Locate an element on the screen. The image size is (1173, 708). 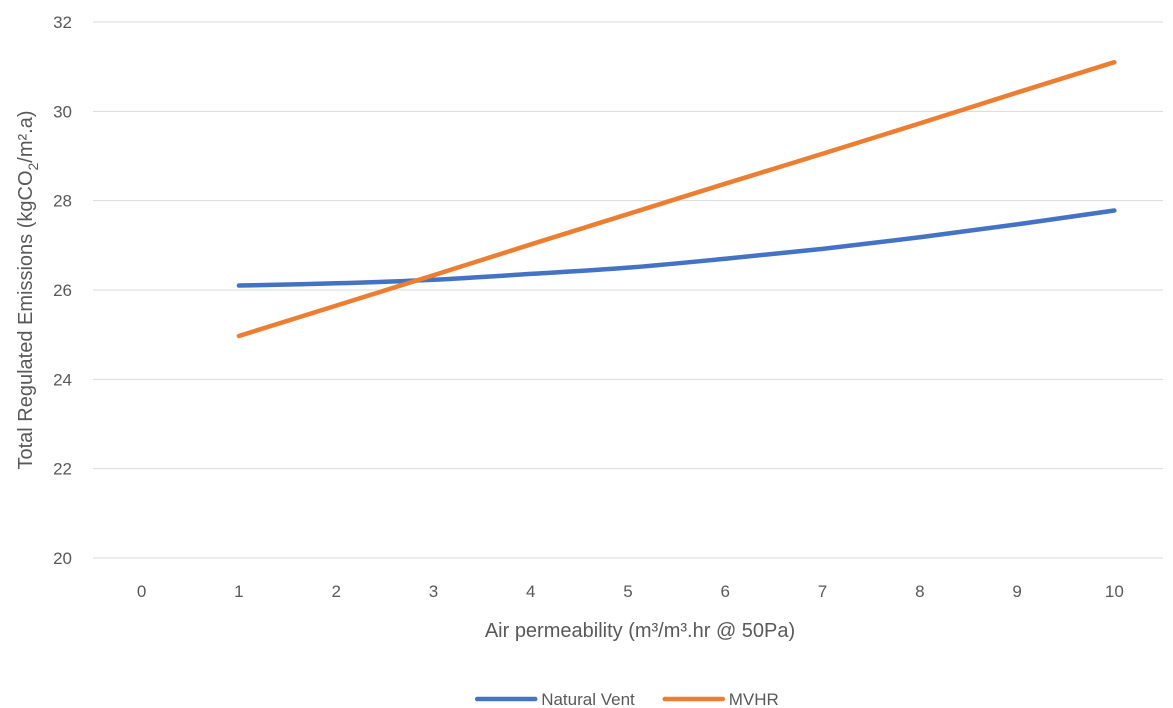
x-tick-label: 7 is located at coordinates (822, 591).